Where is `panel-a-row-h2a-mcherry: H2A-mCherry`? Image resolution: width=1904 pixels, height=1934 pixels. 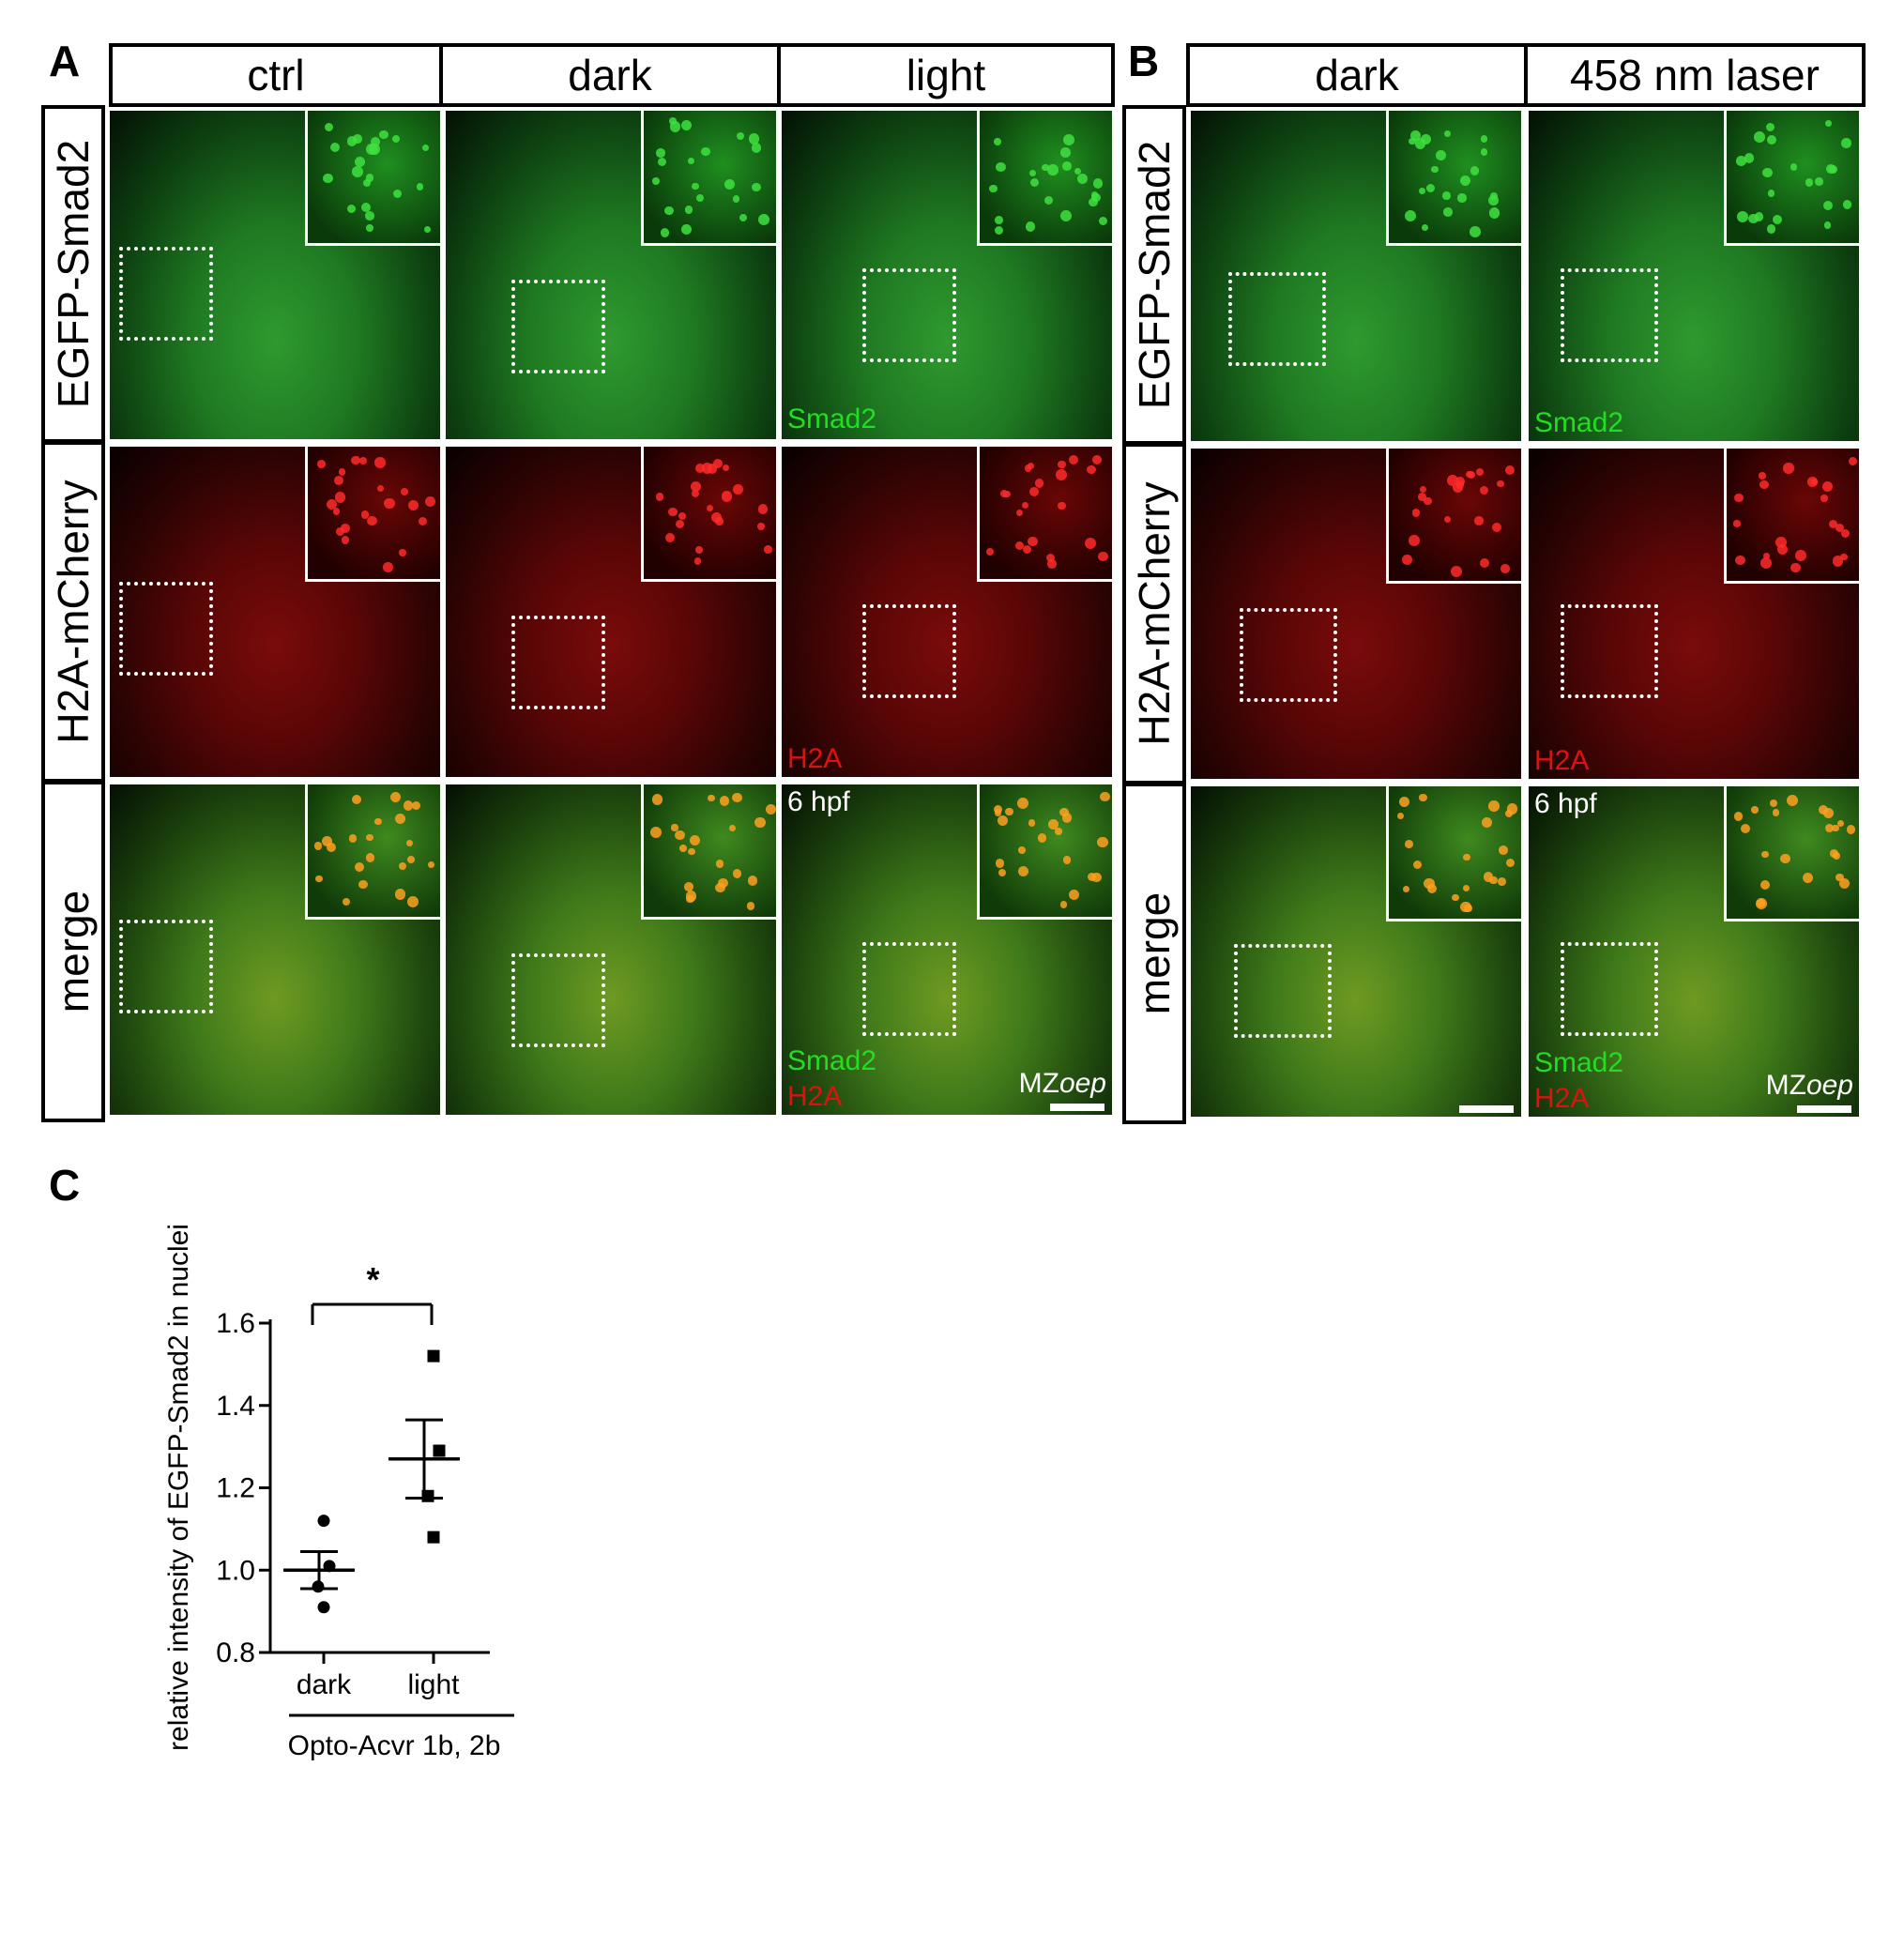 panel-a-row-h2a-mcherry: H2A-mCherry is located at coordinates (73, 612).